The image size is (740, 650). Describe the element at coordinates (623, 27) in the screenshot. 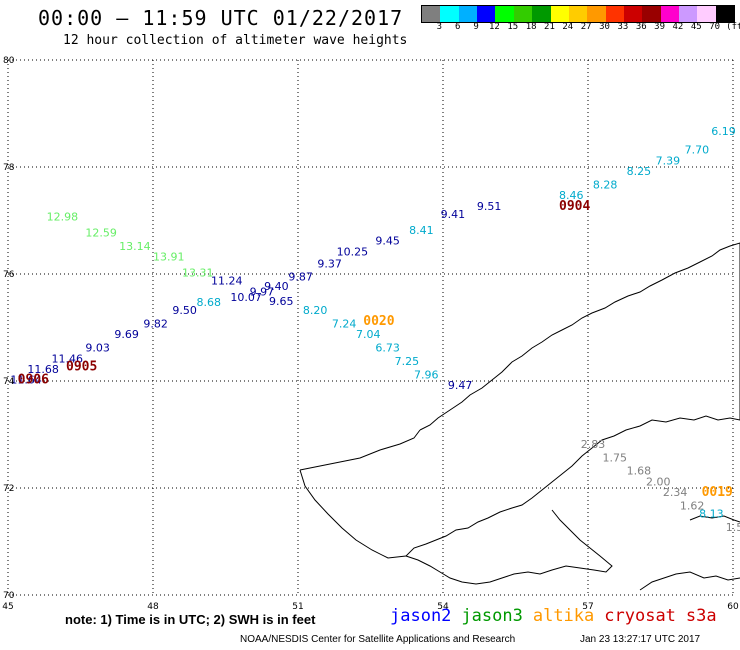

I see `legend-tick-label: 33` at that location.